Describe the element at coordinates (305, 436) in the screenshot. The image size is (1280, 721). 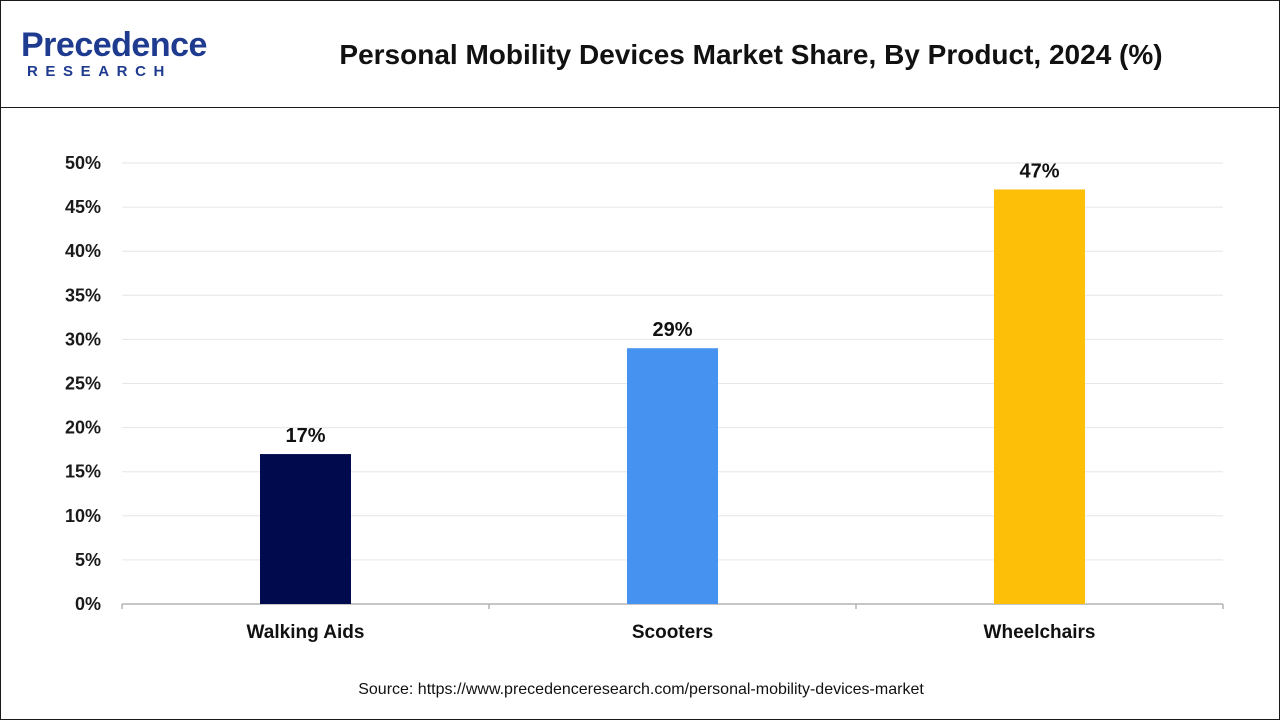
I see `data-label: 17%` at that location.